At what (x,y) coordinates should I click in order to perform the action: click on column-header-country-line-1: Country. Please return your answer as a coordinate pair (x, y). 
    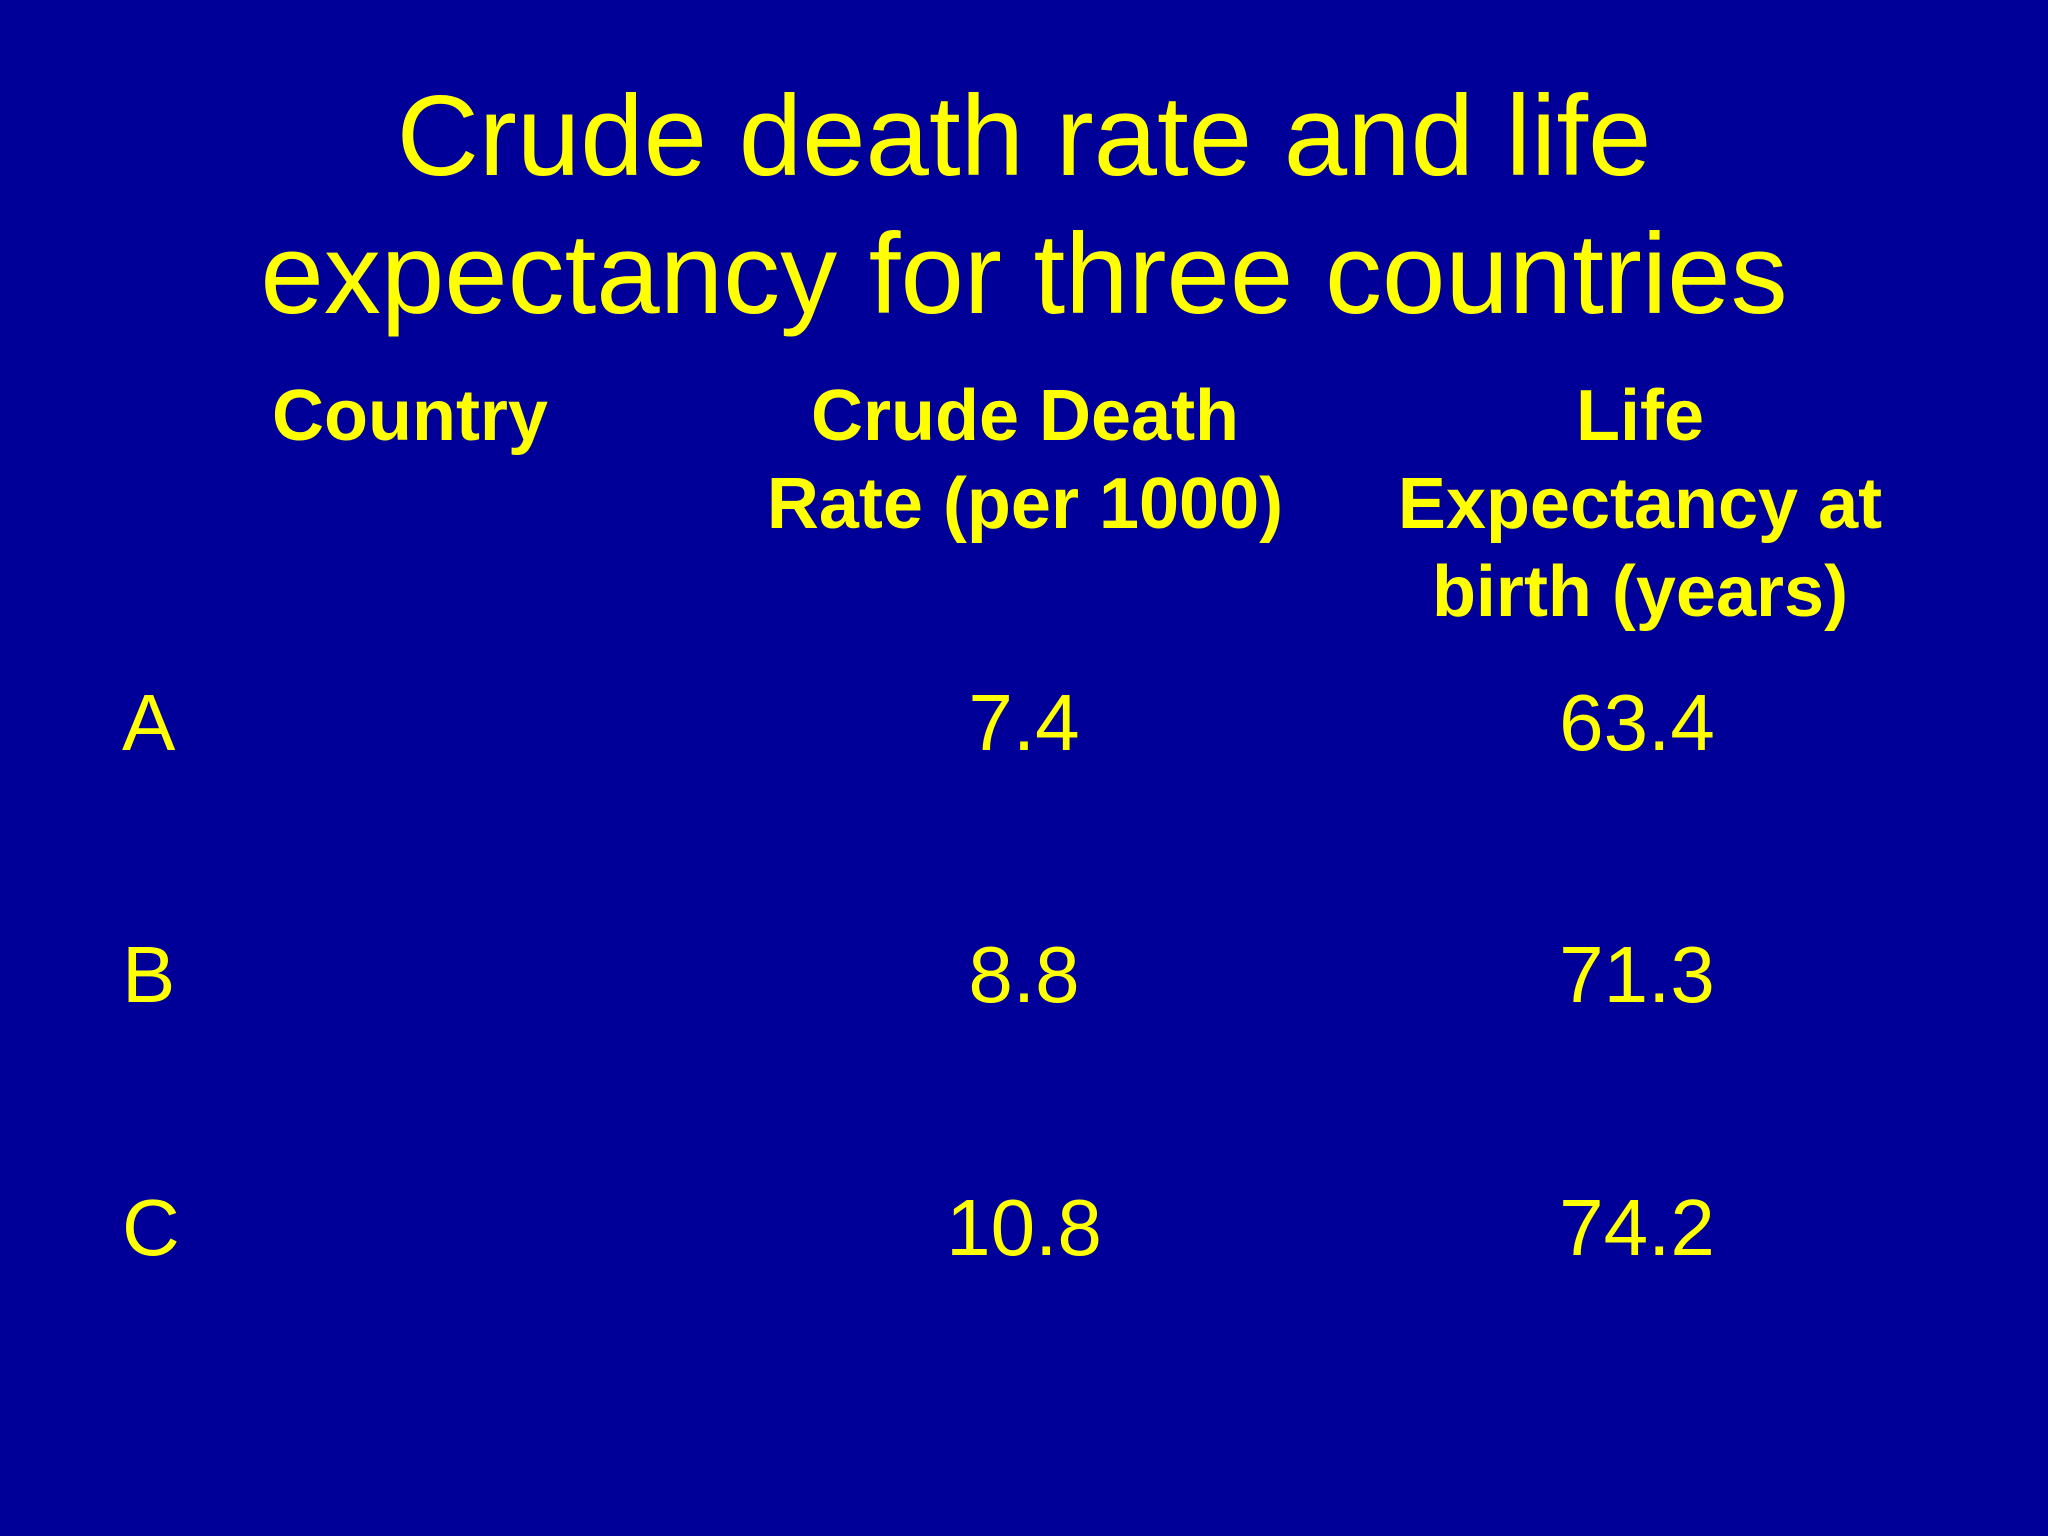
    Looking at the image, I should click on (410, 416).